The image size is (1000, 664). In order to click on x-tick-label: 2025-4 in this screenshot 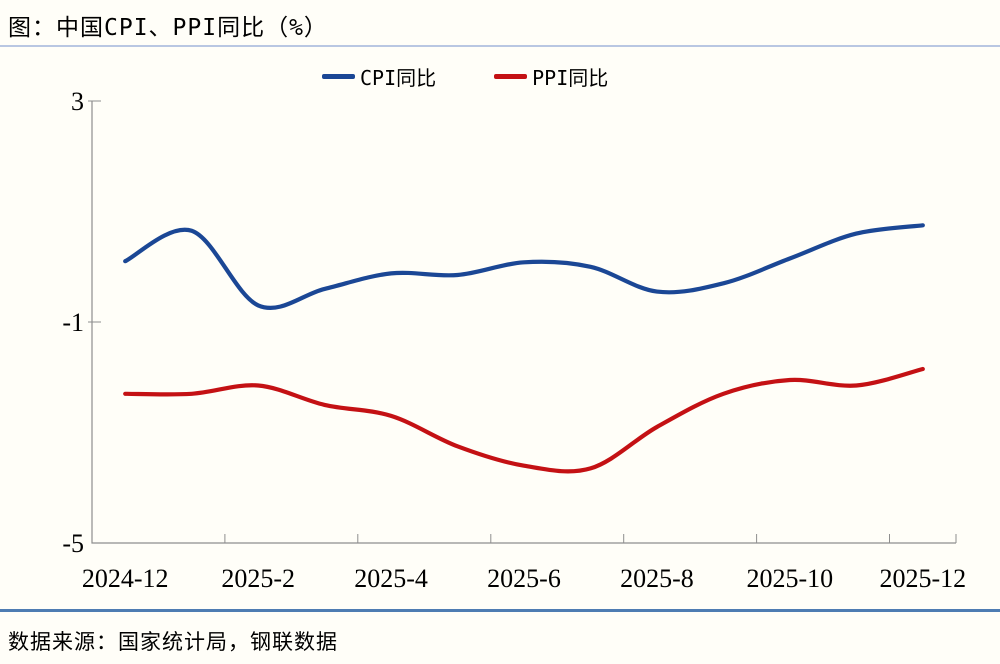, I will do `click(391, 578)`.